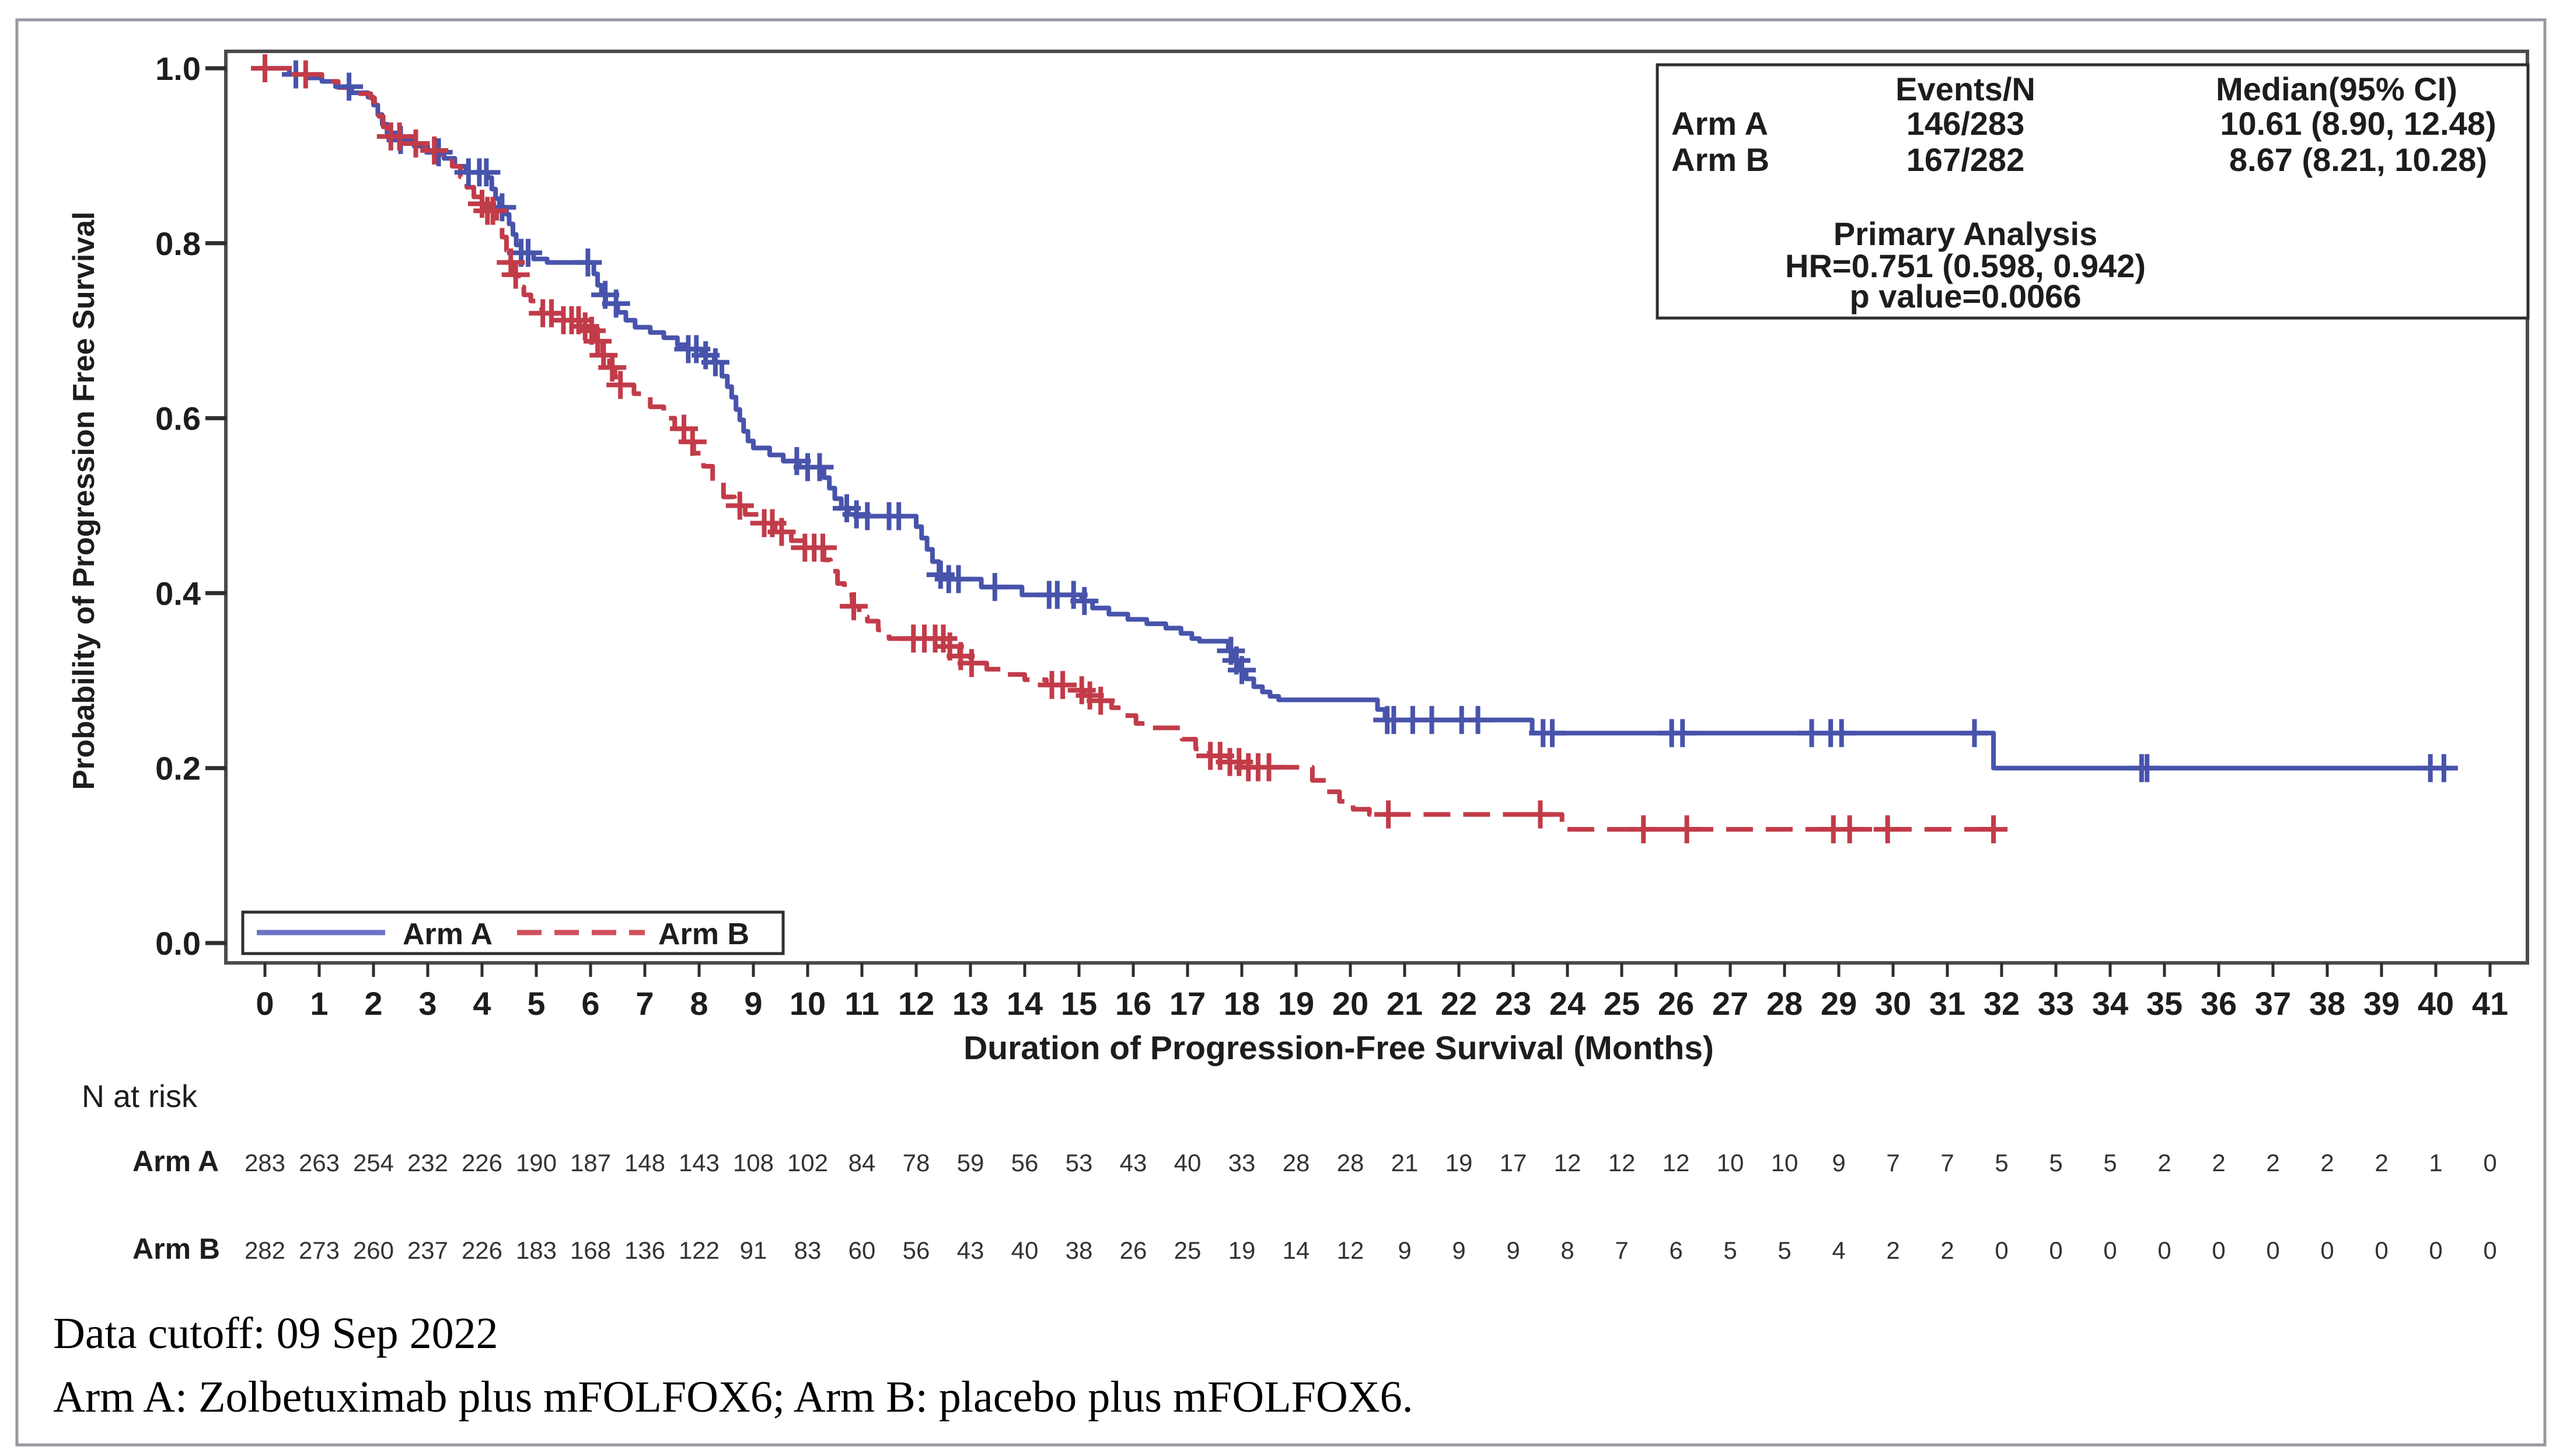  I want to click on svg-text:Probability of Progression Fre: Probability of Progression Free Survival, so click(84, 501).